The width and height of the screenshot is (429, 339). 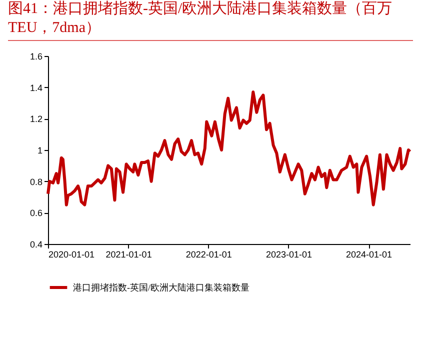 What do you see at coordinates (36, 181) in the screenshot?
I see `y-tick-label: 0.8` at bounding box center [36, 181].